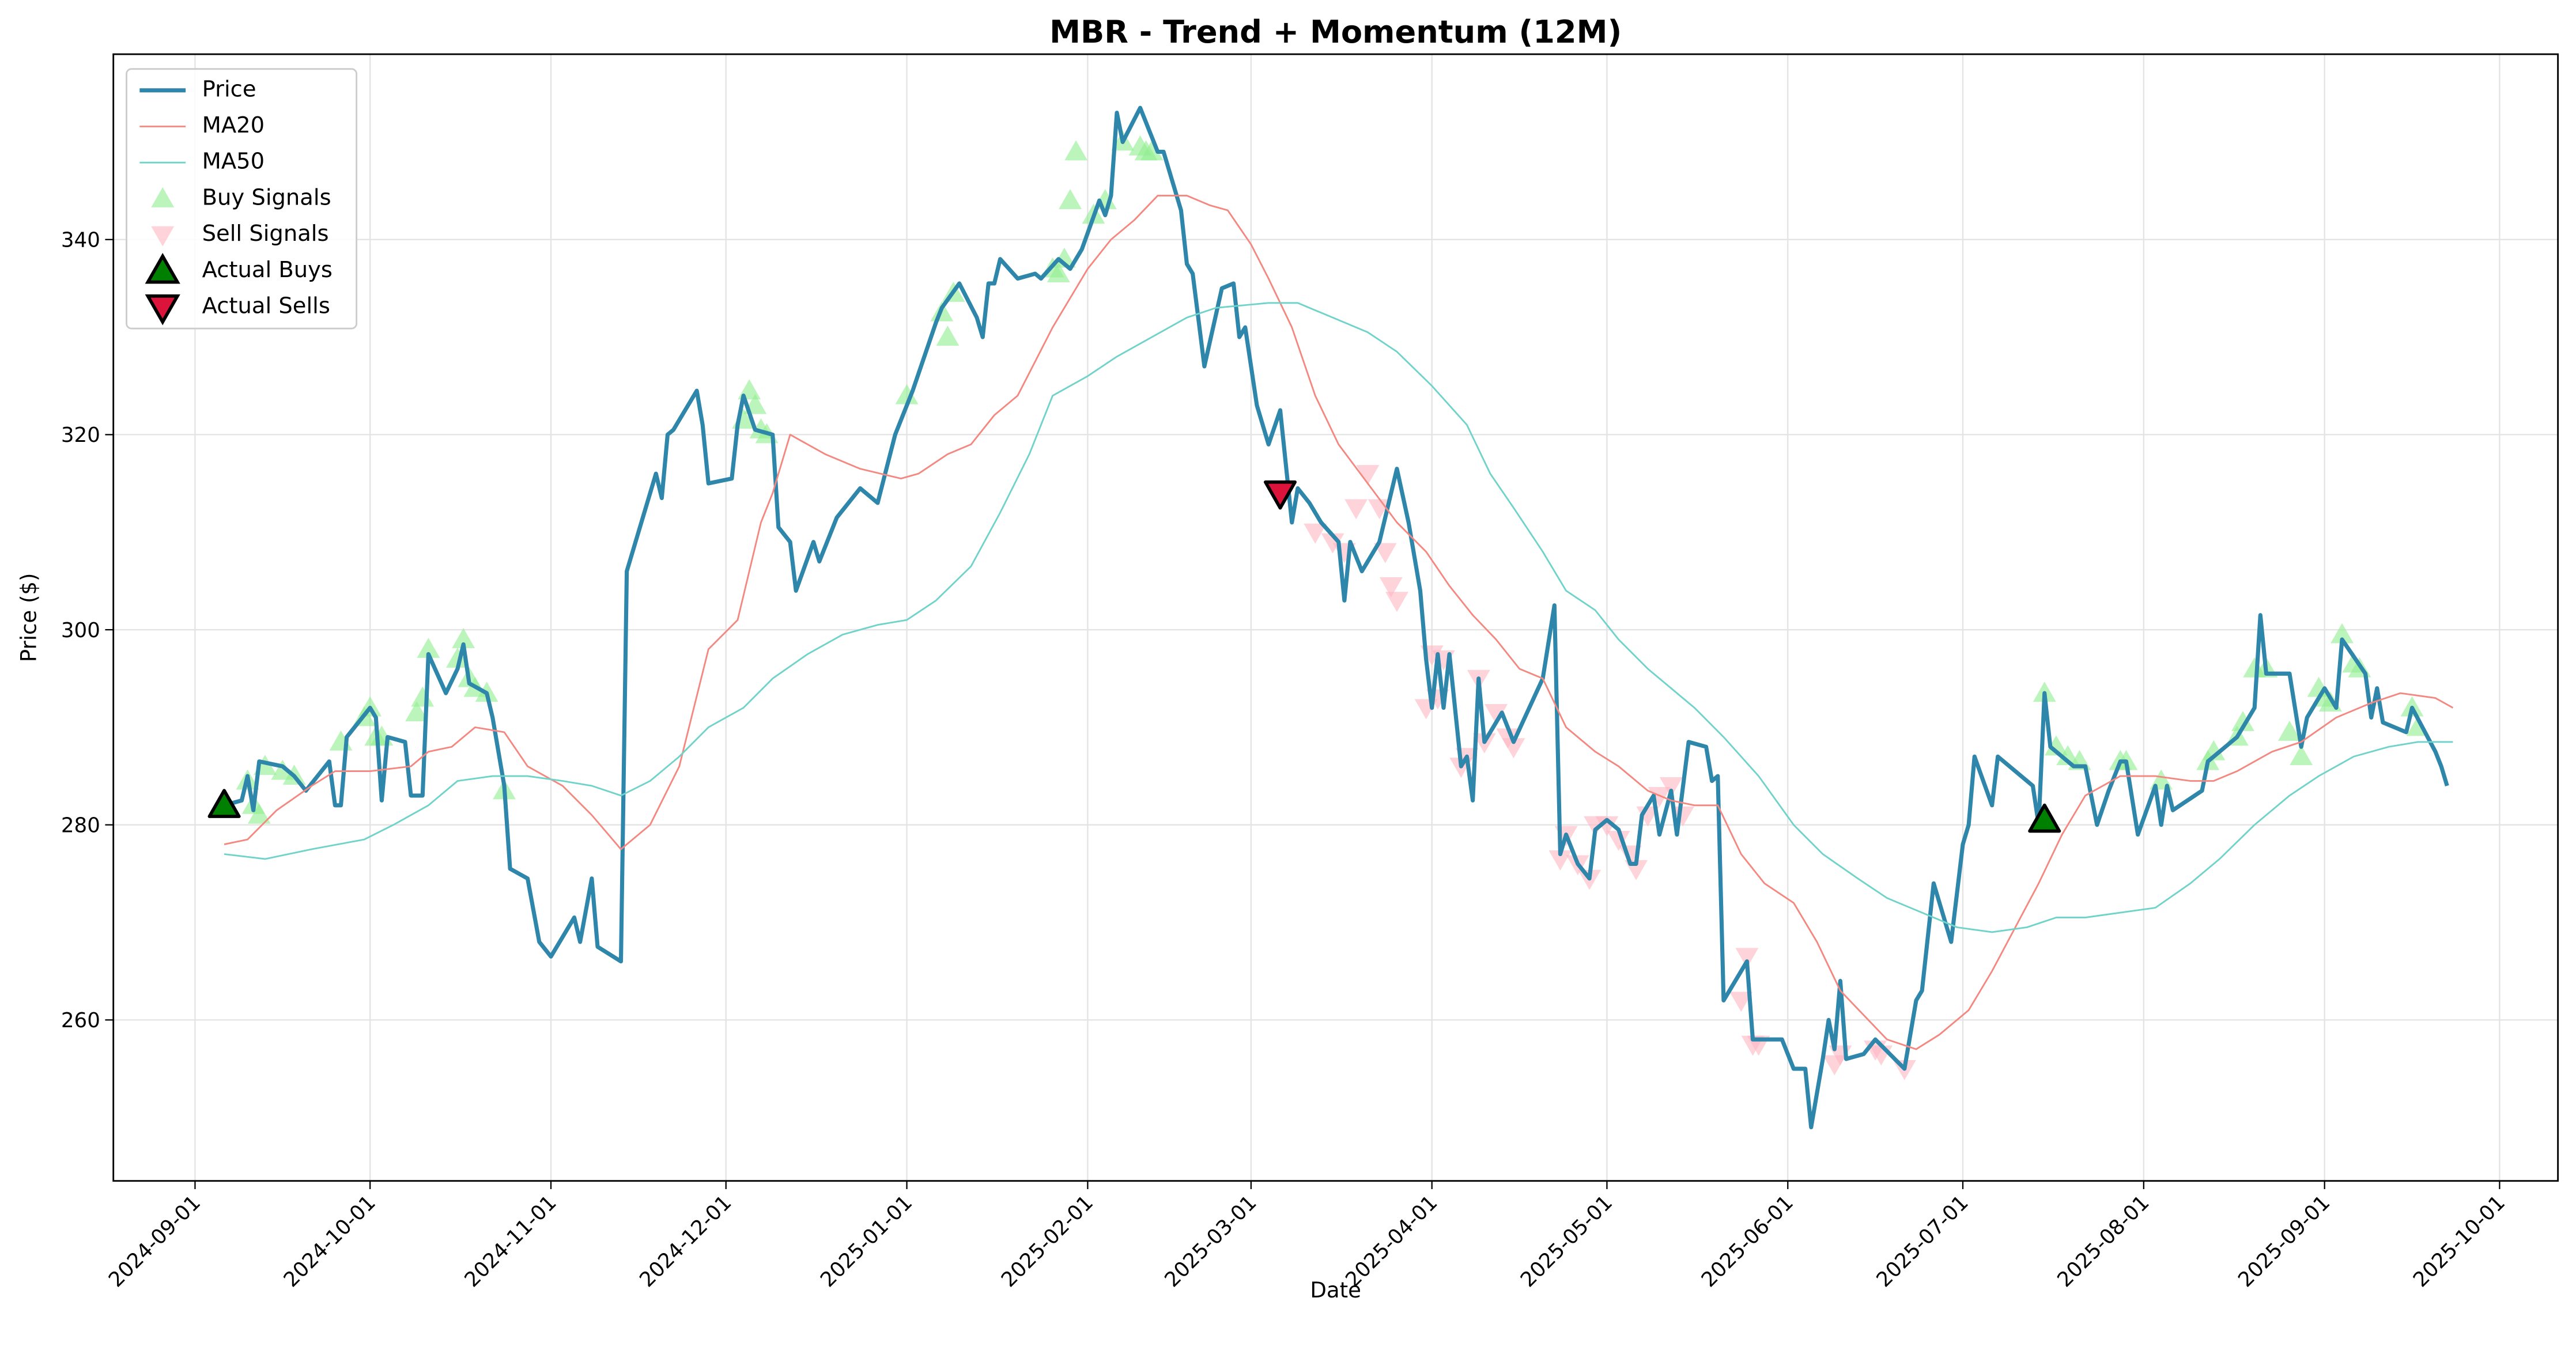  Describe the element at coordinates (29, 618) in the screenshot. I see `y-axis-label: Price ($)` at that location.